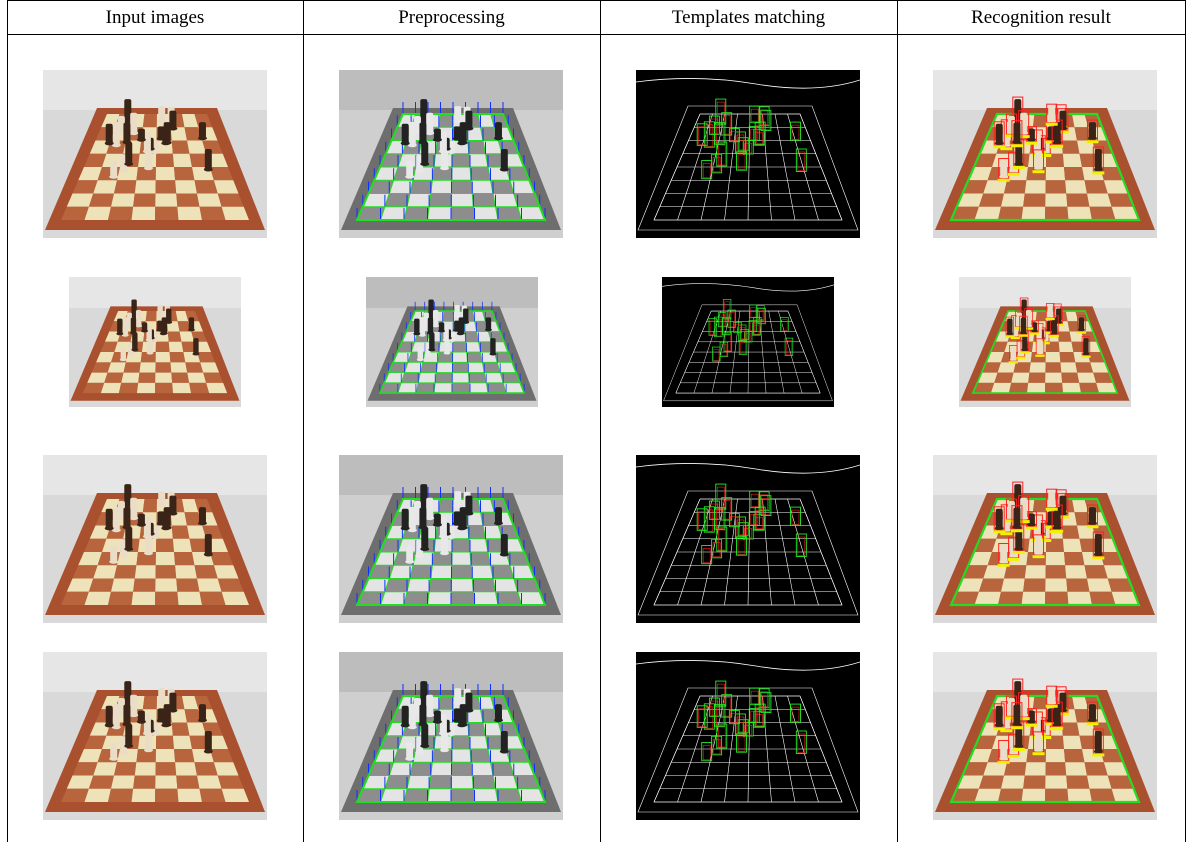 The width and height of the screenshot is (1186, 842). I want to click on column-header-preprocessing: Preprocessing, so click(451, 17).